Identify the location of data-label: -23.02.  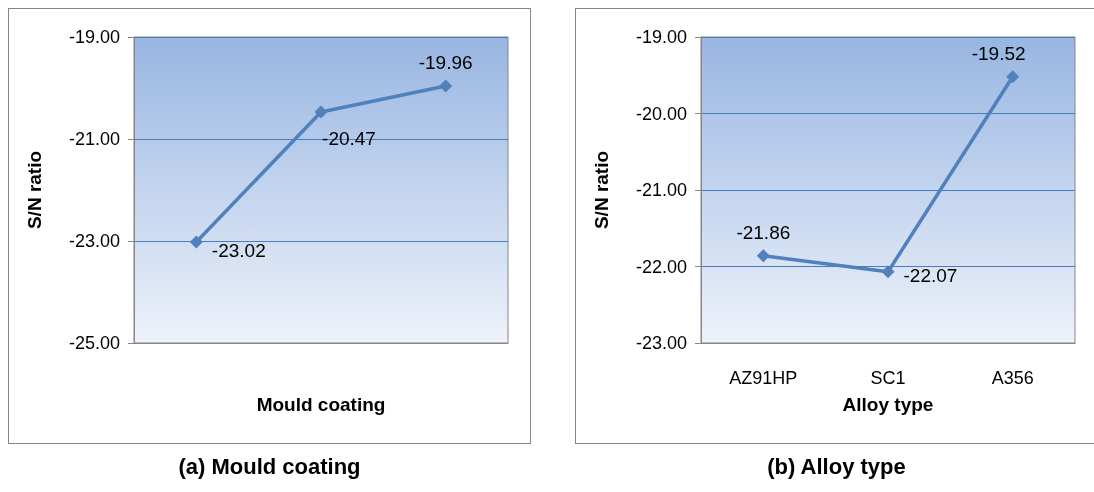
(238, 250).